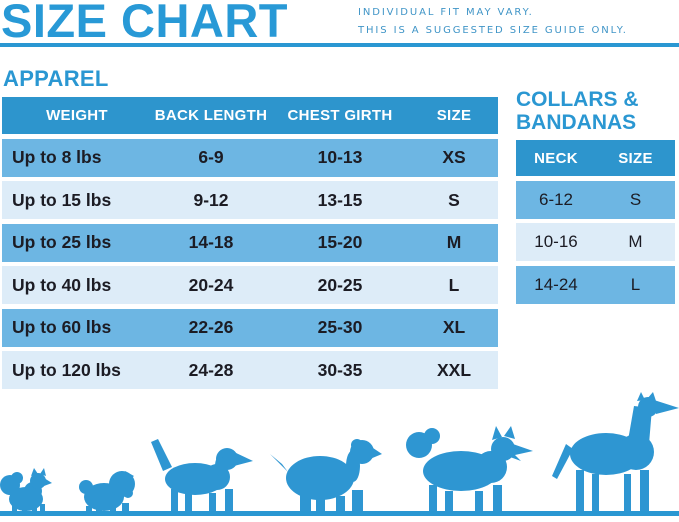 The width and height of the screenshot is (679, 522). What do you see at coordinates (340, 369) in the screenshot?
I see `chest-girth-cell: 30-35` at bounding box center [340, 369].